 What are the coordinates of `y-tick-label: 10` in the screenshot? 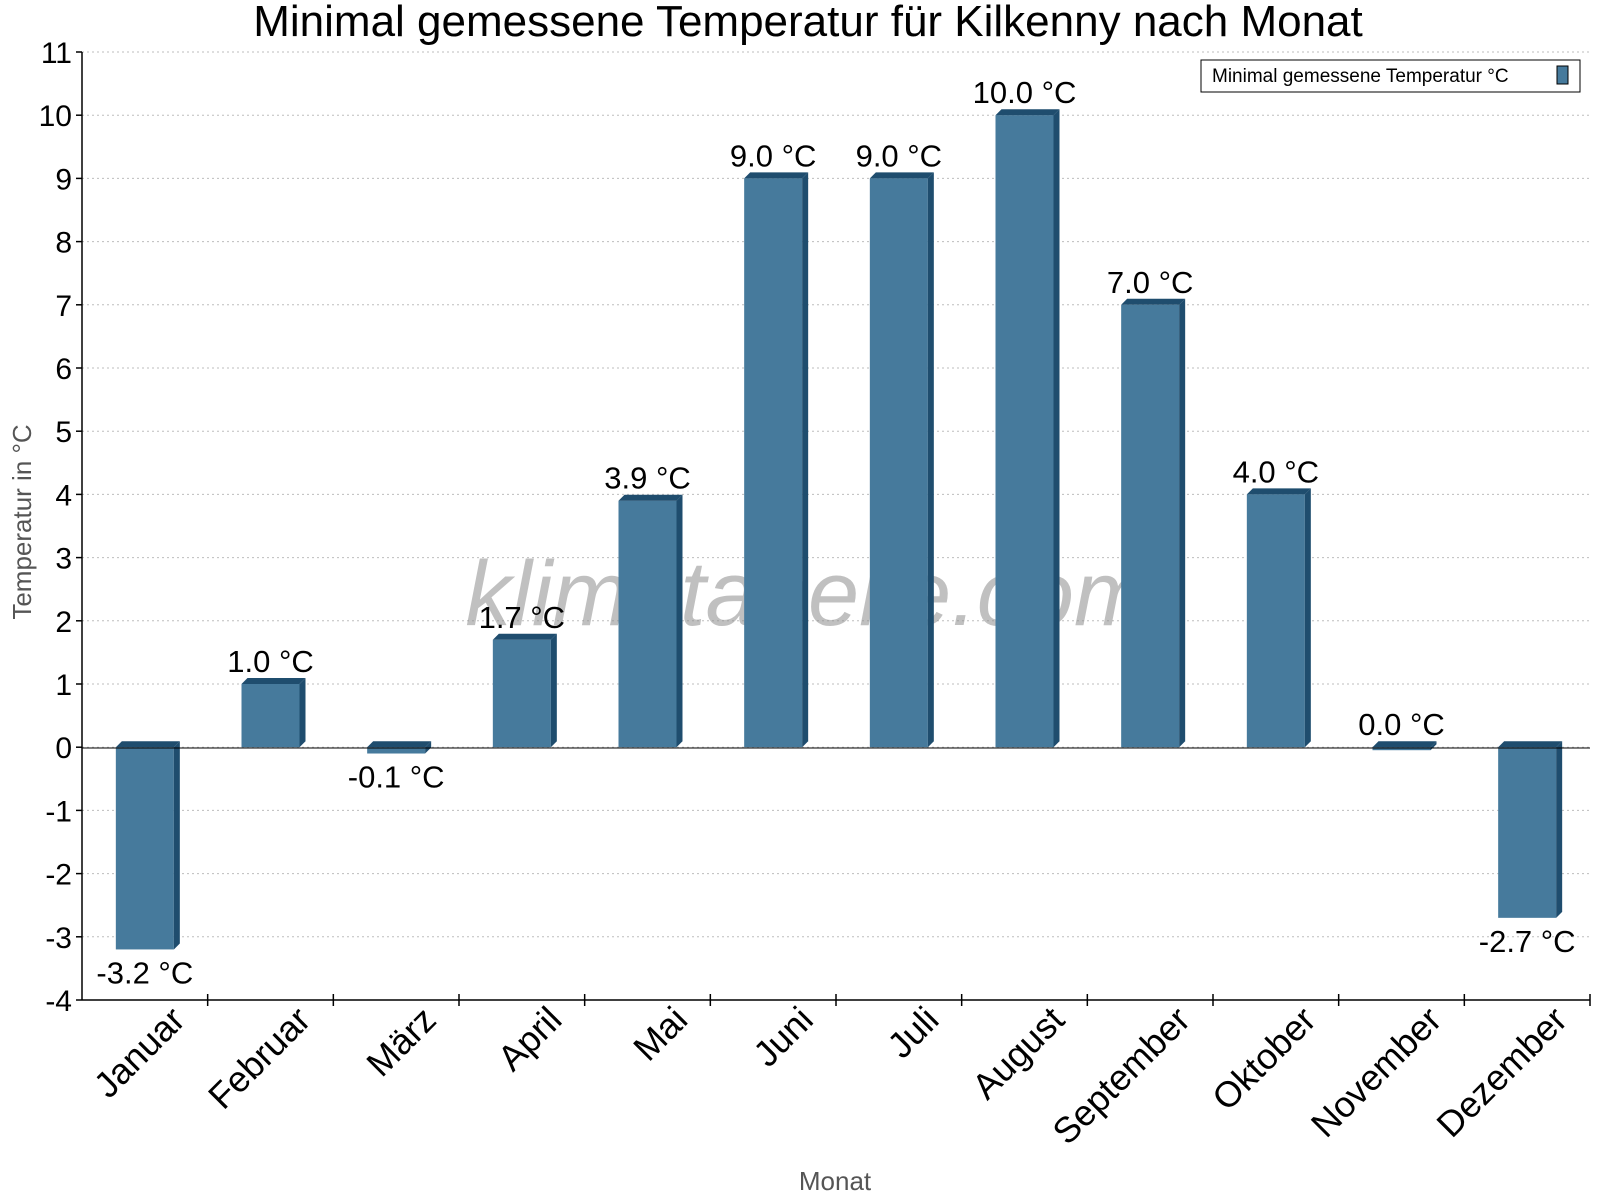 It's located at (55, 116).